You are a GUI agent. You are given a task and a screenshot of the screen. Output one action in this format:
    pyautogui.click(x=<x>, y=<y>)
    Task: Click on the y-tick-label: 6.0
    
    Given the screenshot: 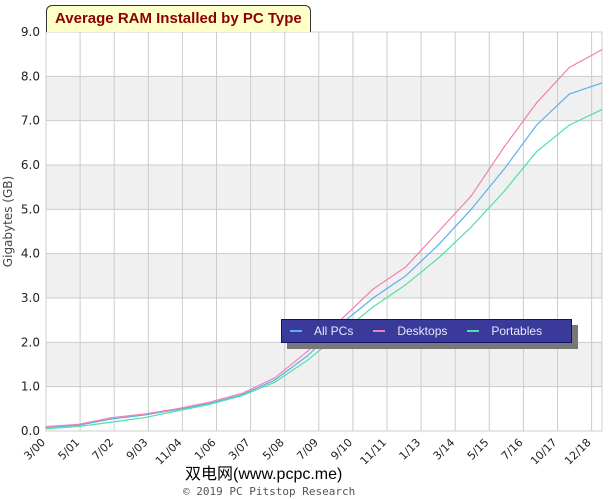 What is the action you would take?
    pyautogui.click(x=30, y=165)
    